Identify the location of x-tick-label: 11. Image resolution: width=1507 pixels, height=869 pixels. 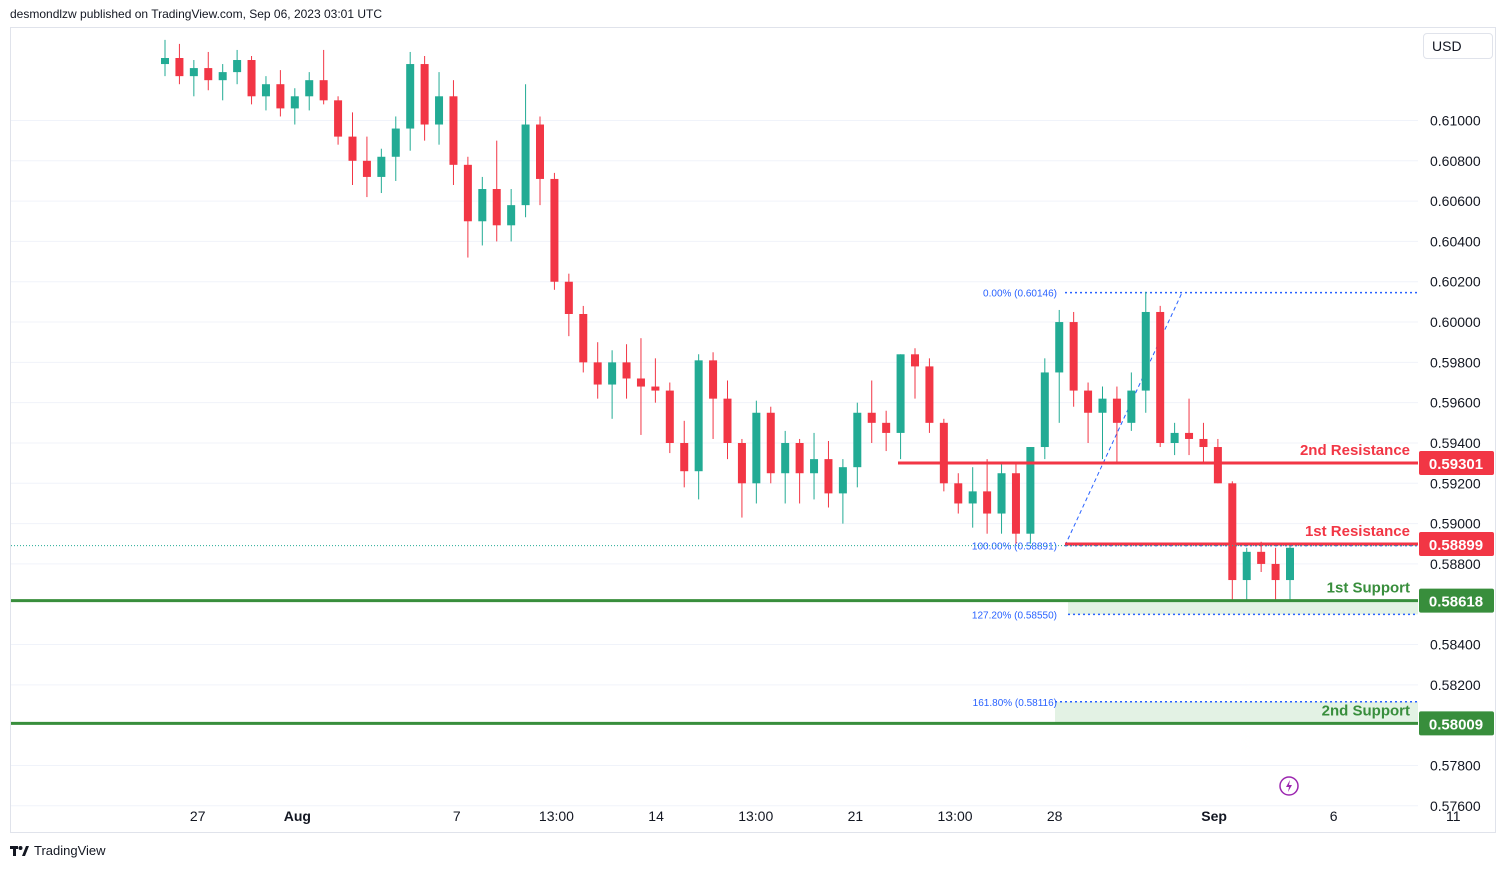
(1453, 816).